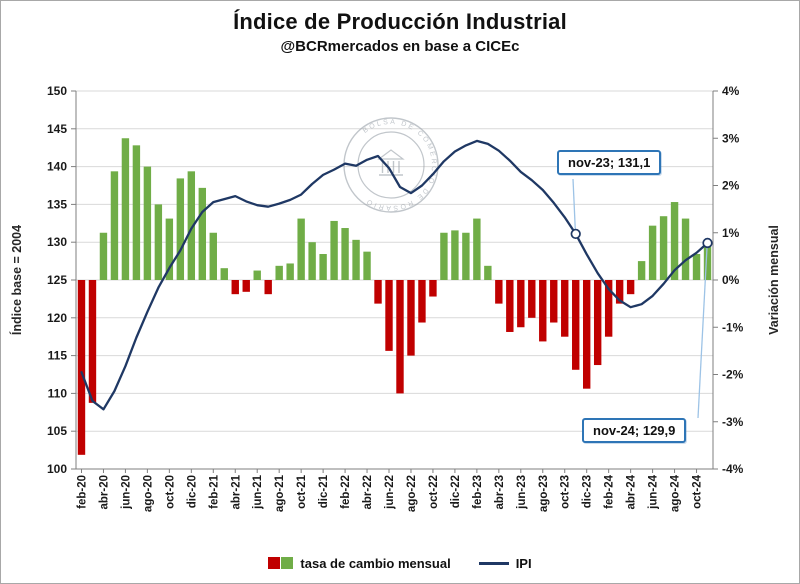  What do you see at coordinates (324, 491) in the screenshot?
I see `x-tick-label: dic-21` at bounding box center [324, 491].